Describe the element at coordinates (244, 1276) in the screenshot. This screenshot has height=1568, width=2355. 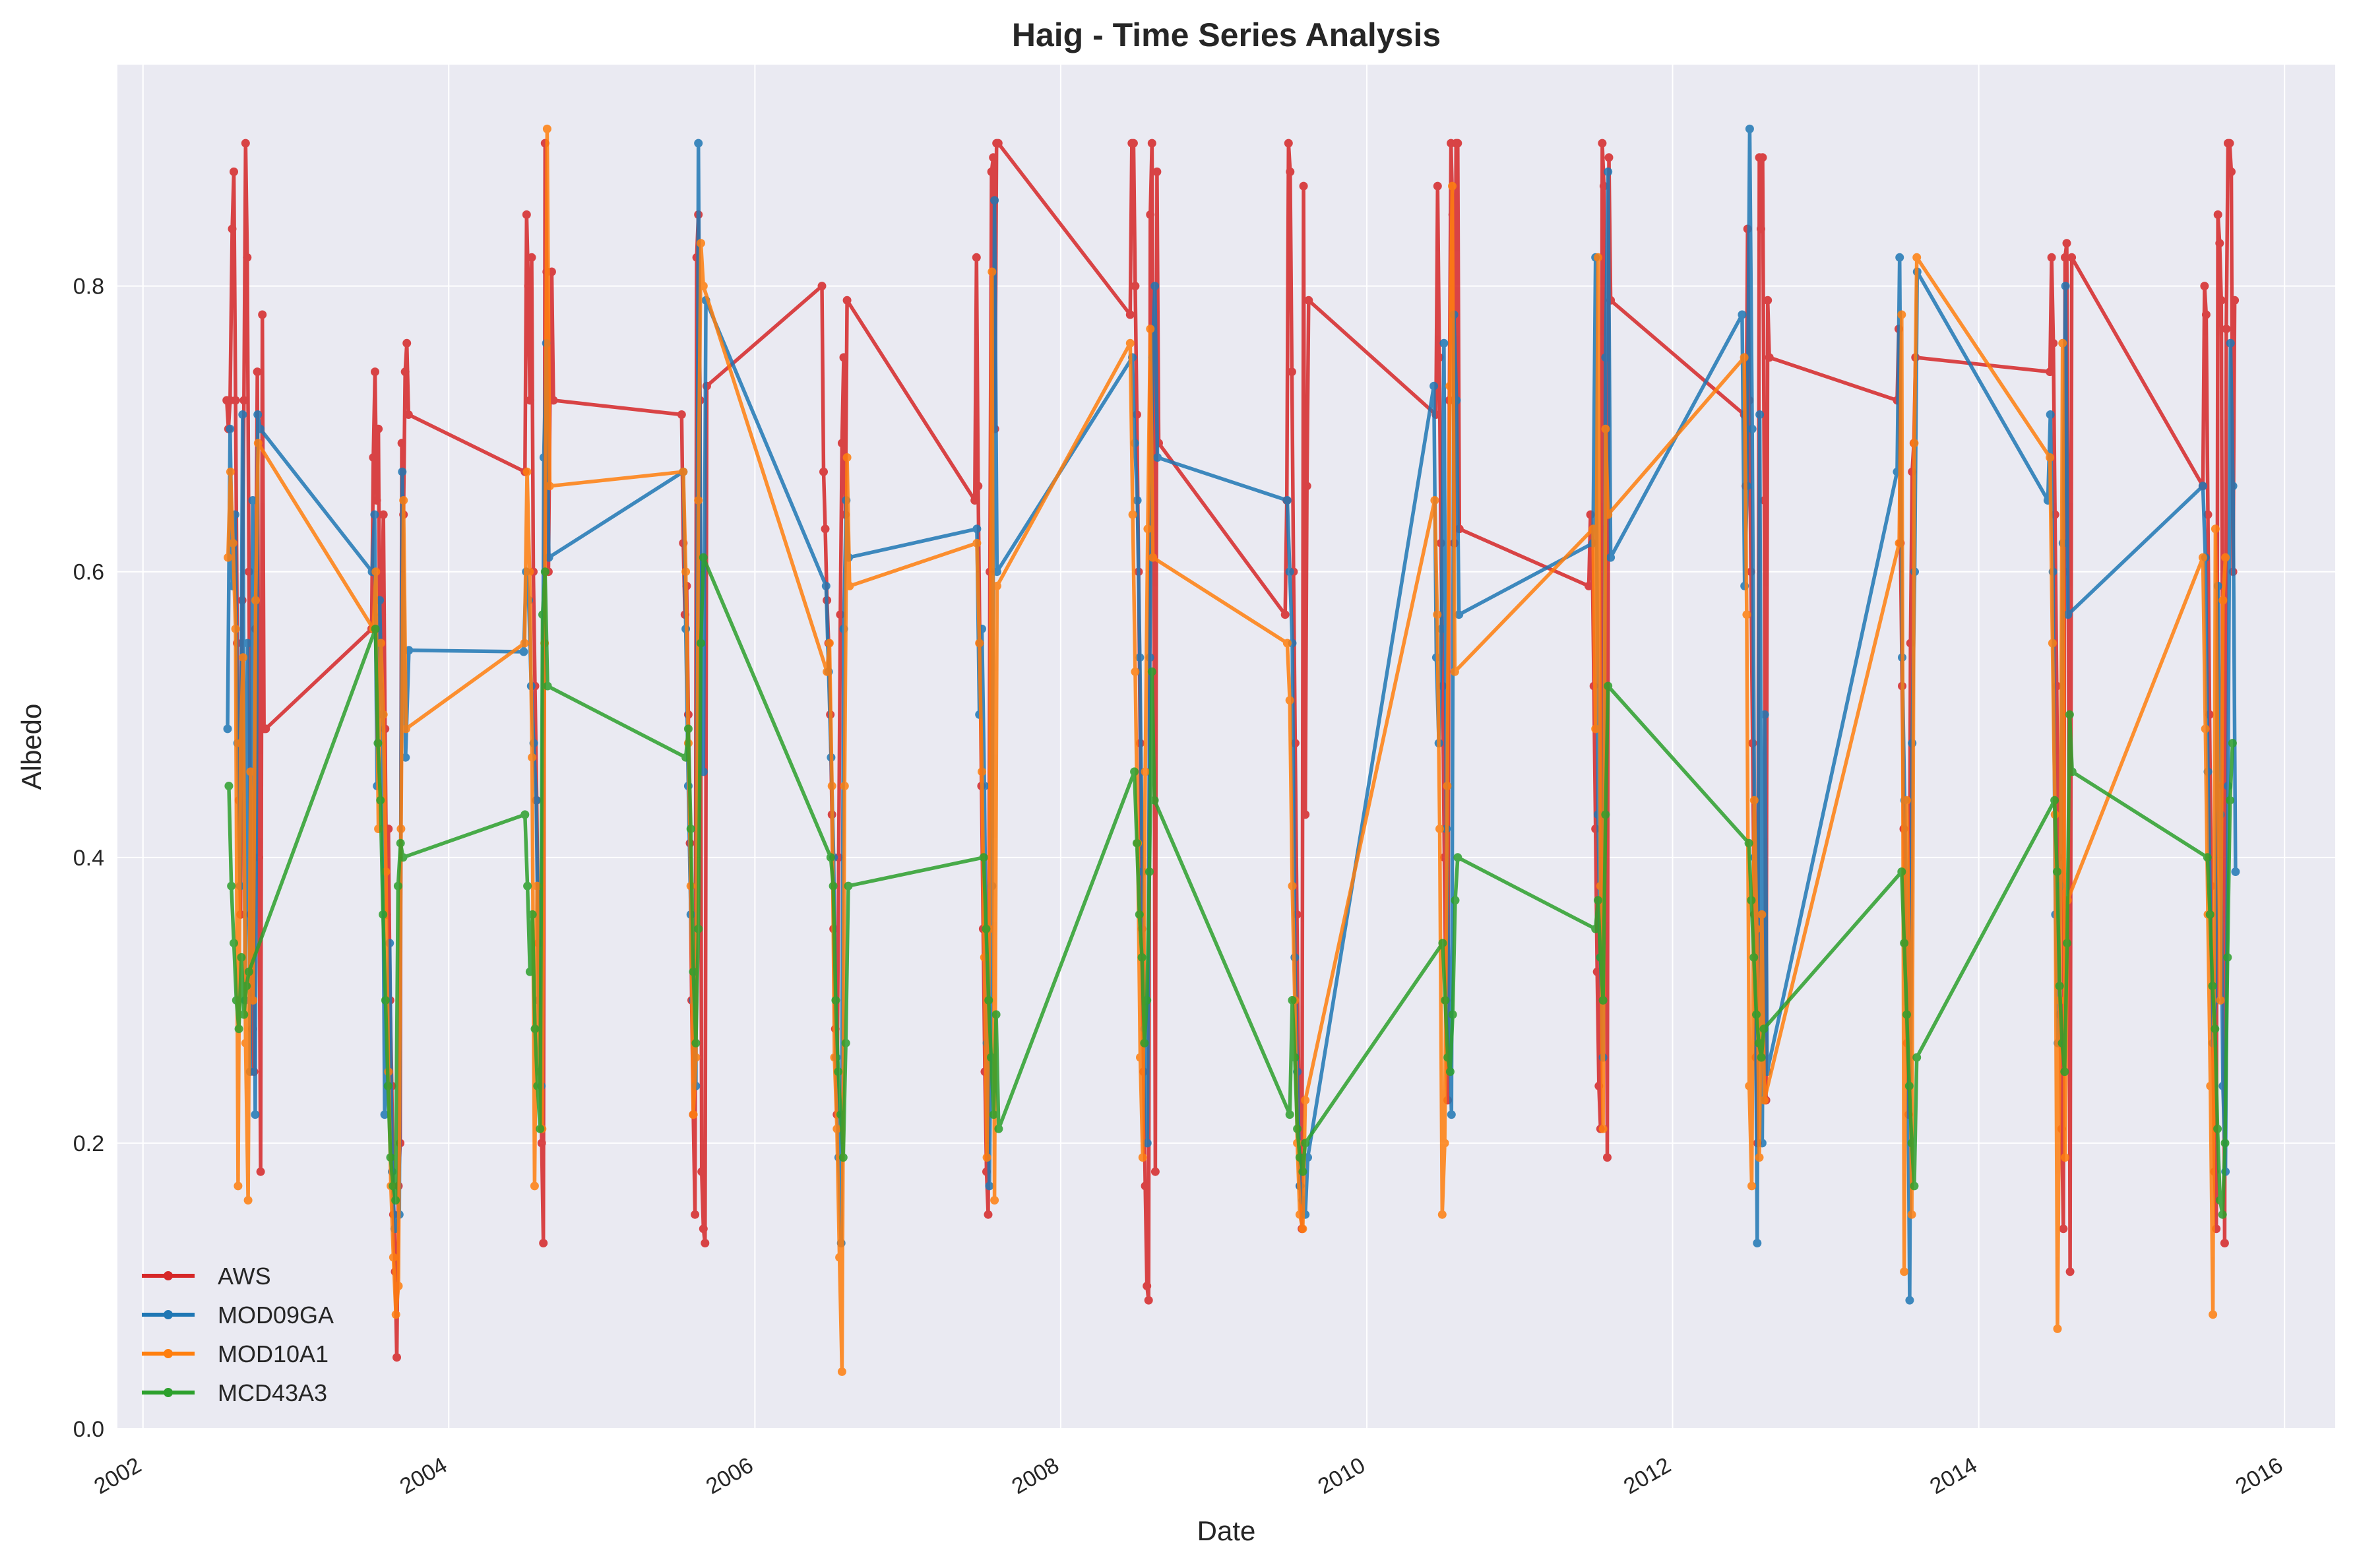
I see `legend-label: AWS` at that location.